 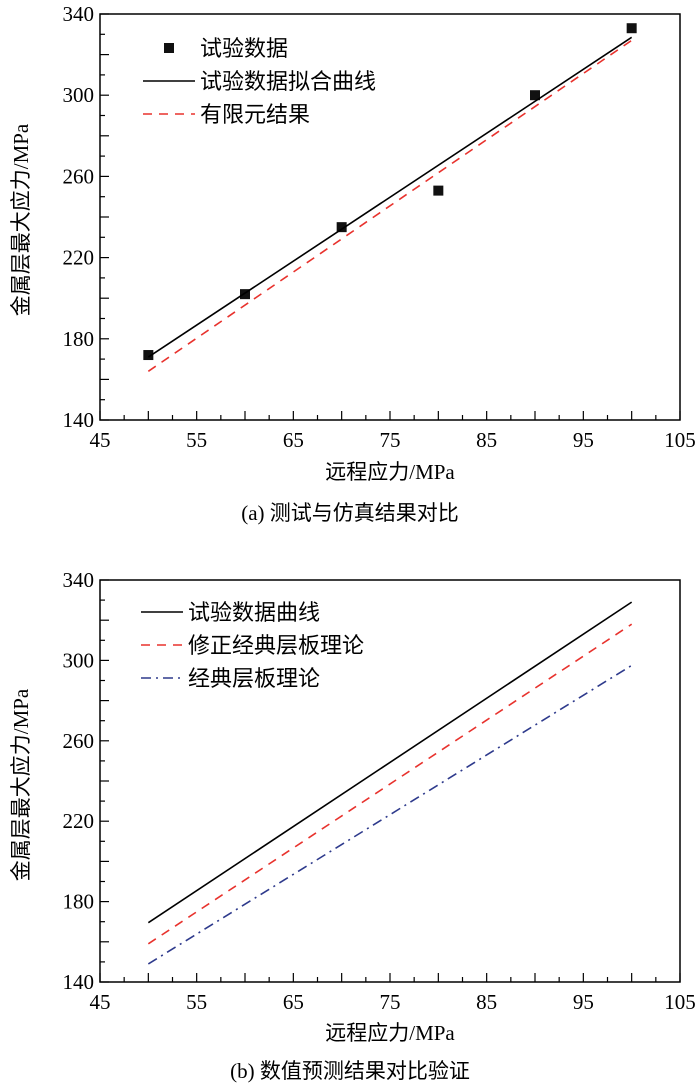 What do you see at coordinates (350, 1071) in the screenshot?
I see `caption-b: (b) 数值预测结果对比验证` at bounding box center [350, 1071].